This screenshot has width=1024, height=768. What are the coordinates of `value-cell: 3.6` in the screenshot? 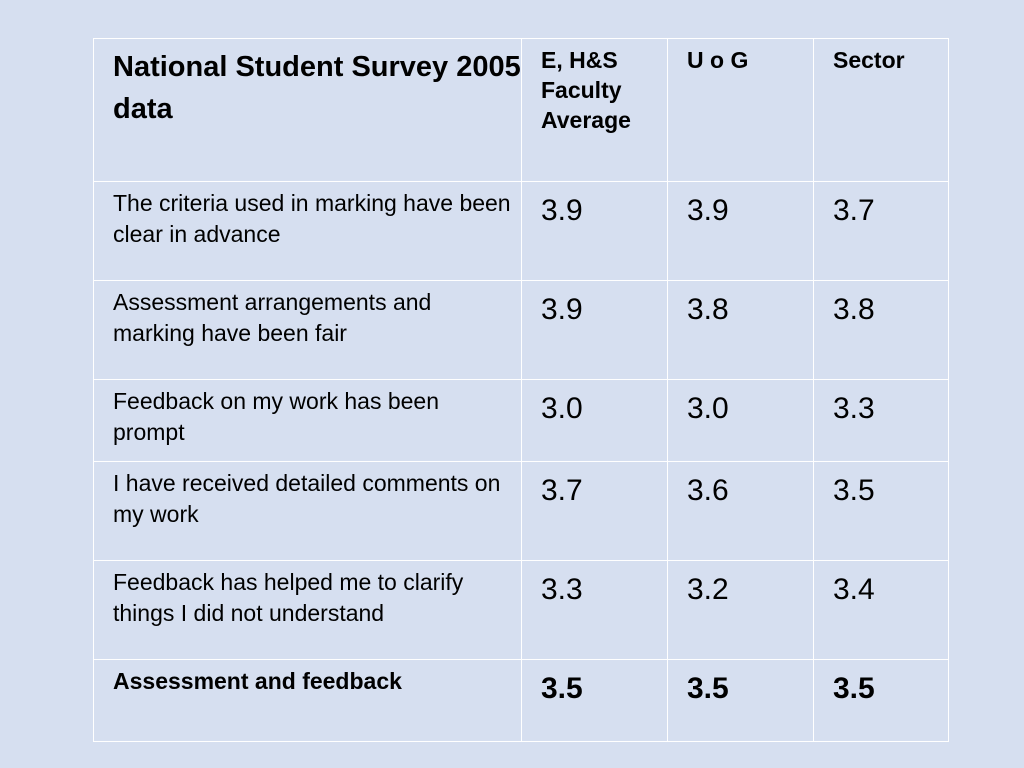 It's located at (740, 511).